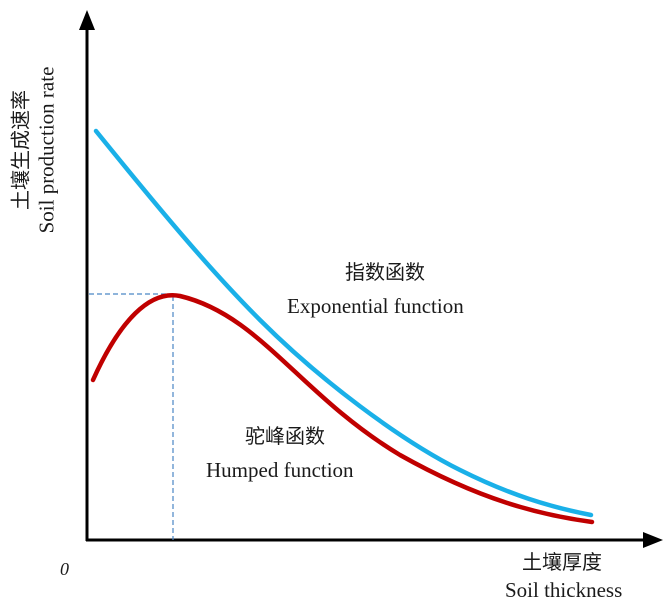 The width and height of the screenshot is (663, 605). Describe the element at coordinates (285, 436) in the screenshot. I see `humped-label-cn: 驼峰函数` at that location.